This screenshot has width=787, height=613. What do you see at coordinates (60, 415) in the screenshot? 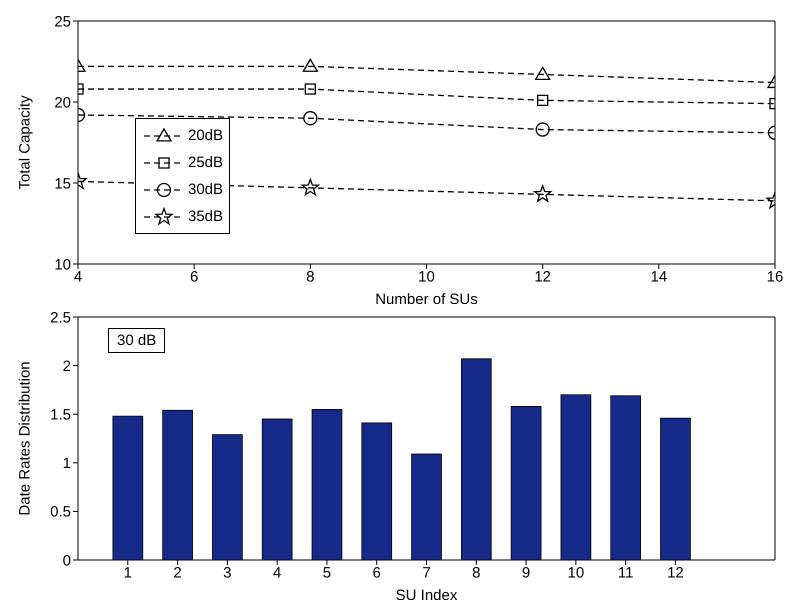
I see `y-tick-label: 1.5` at bounding box center [60, 415].